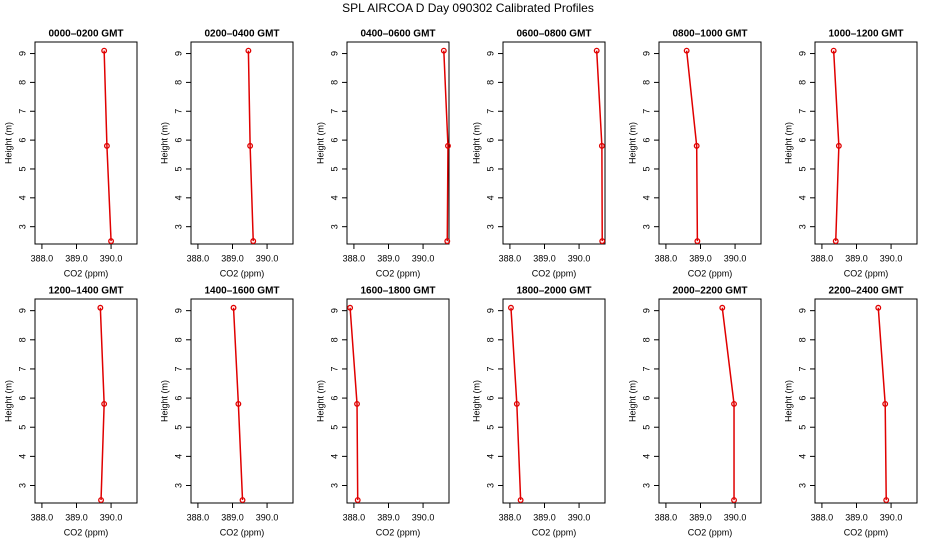 Image resolution: width=936 pixels, height=540 pixels. Describe the element at coordinates (85, 291) in the screenshot. I see `panel-title: 1200–1400 GMT` at that location.